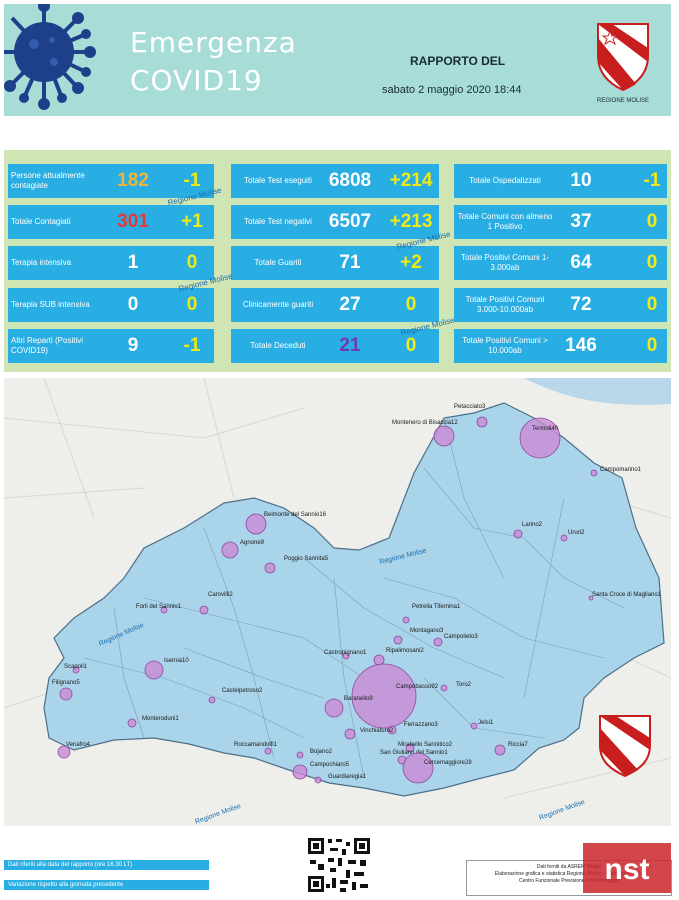 This screenshot has height=900, width=679. I want to click on stat-value: 182, so click(133, 180).